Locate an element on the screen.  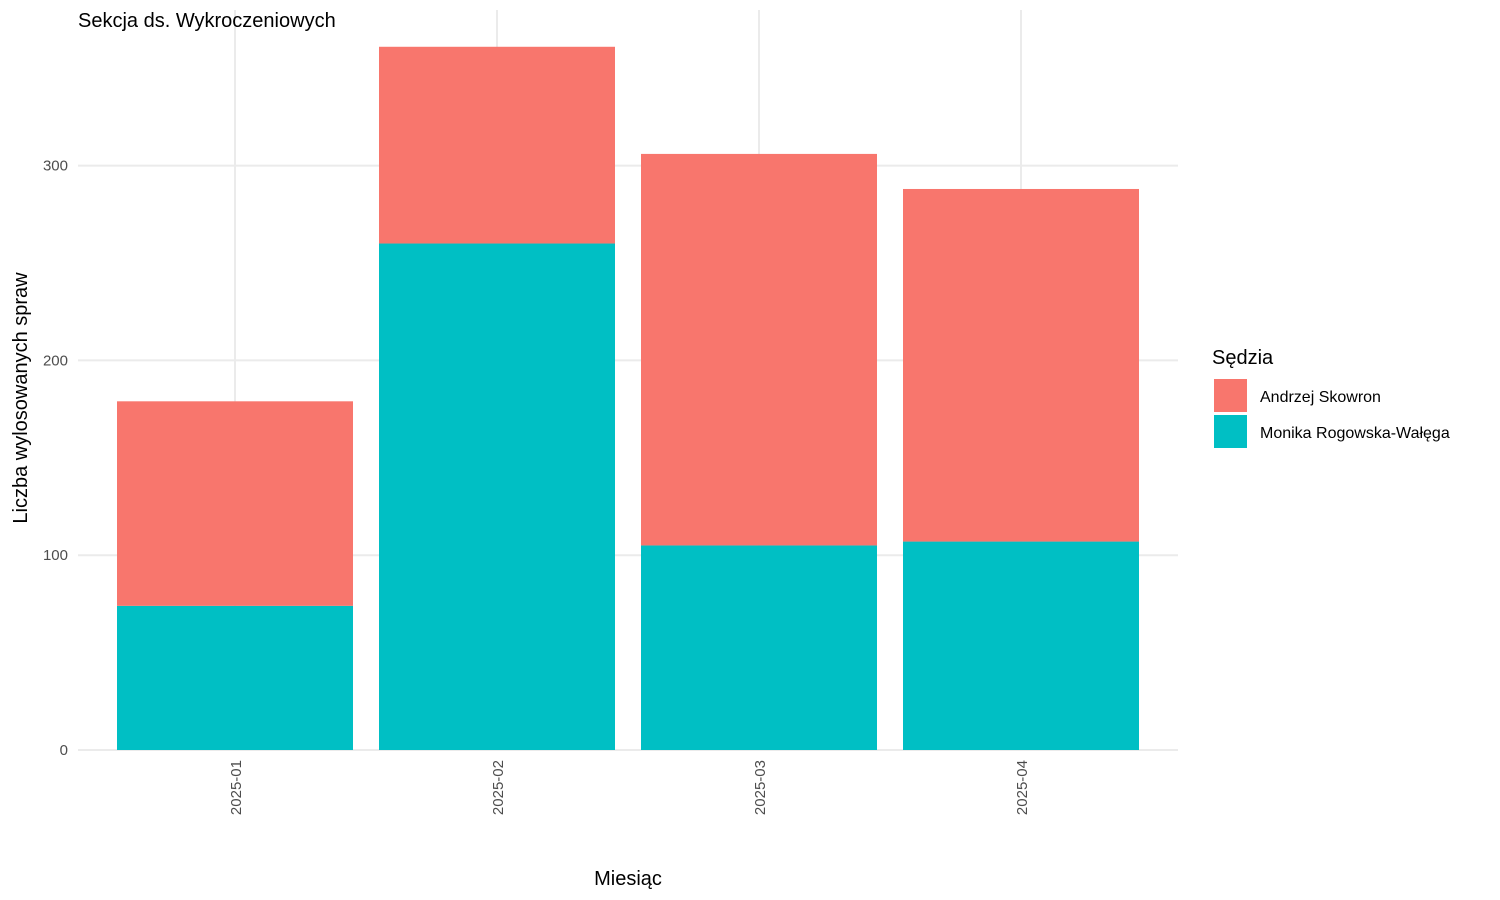
y-tick-label: 200 is located at coordinates (55, 360).